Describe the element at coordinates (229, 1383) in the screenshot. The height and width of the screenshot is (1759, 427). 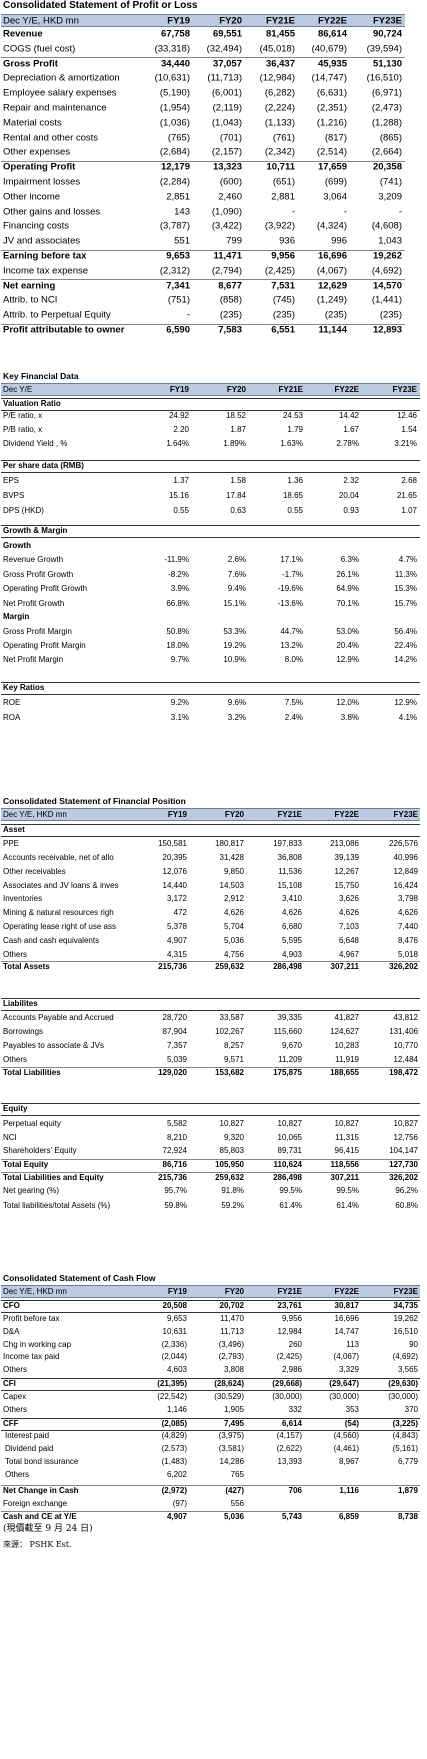
I see `row-value: (28,624)` at that location.